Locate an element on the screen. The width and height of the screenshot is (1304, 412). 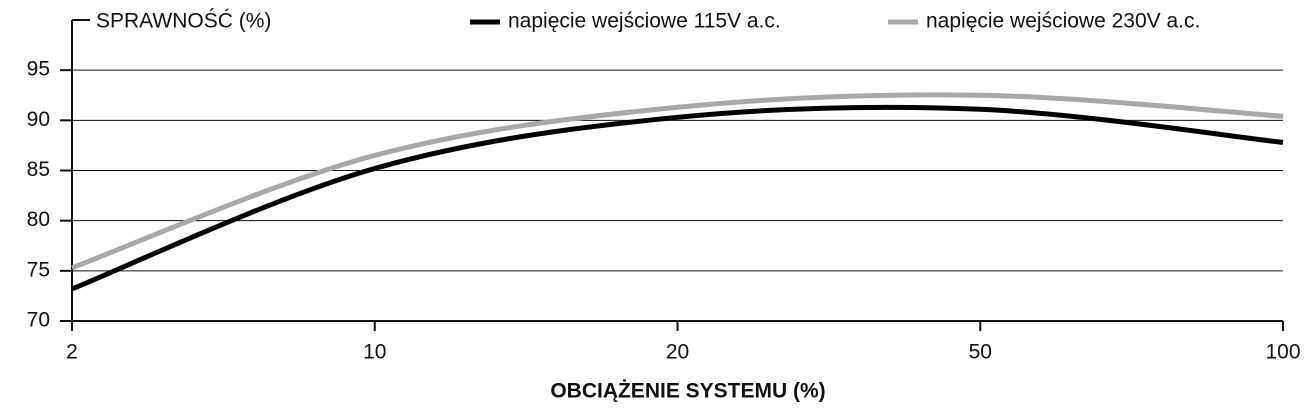
x-tick-label: 10 is located at coordinates (374, 352).